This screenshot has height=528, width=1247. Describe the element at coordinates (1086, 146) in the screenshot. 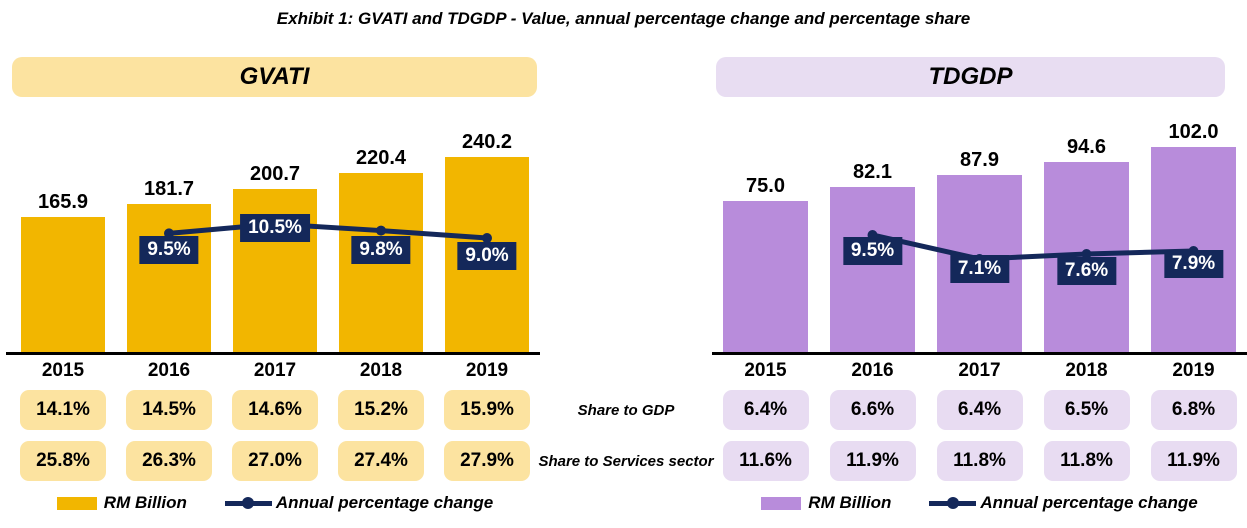

I see `bar-value-label: 94.6` at that location.